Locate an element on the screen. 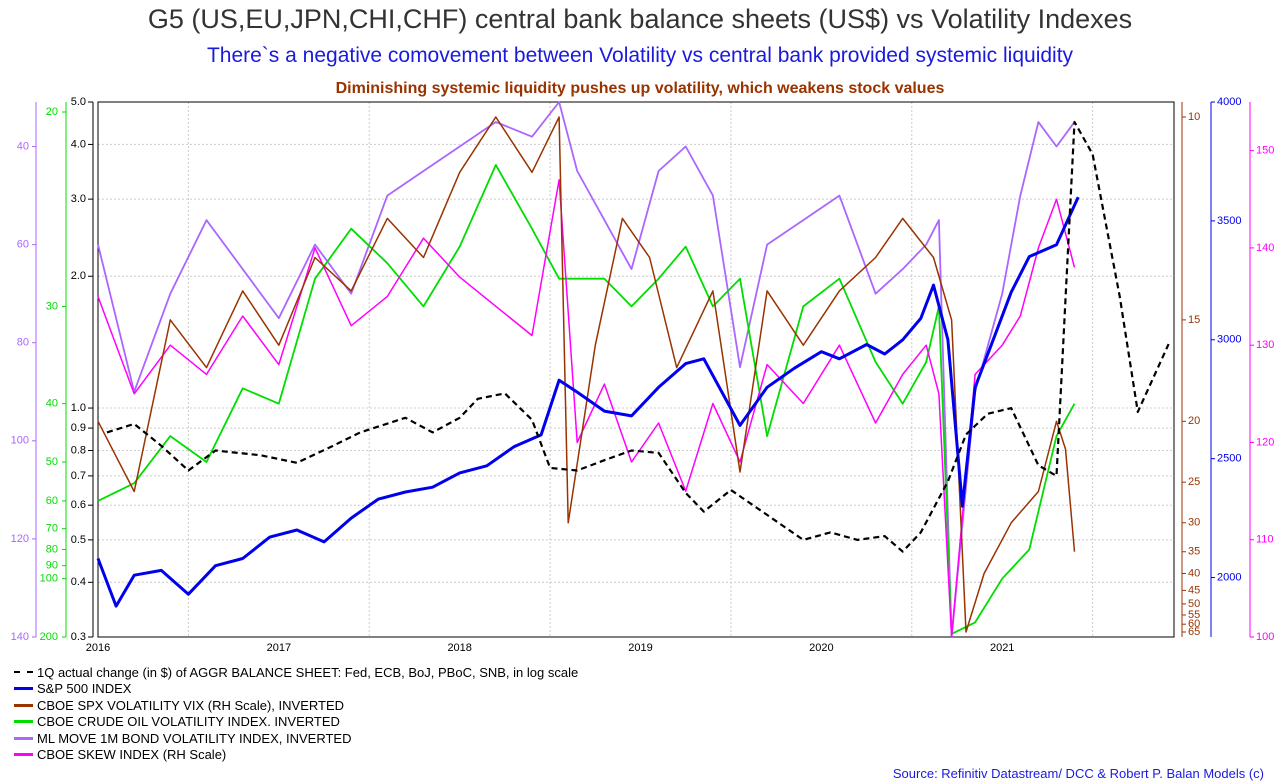 This screenshot has height=783, width=1280. legend-item-skew: CBOE SKEW INDEX (RH Scale) is located at coordinates (296, 755).